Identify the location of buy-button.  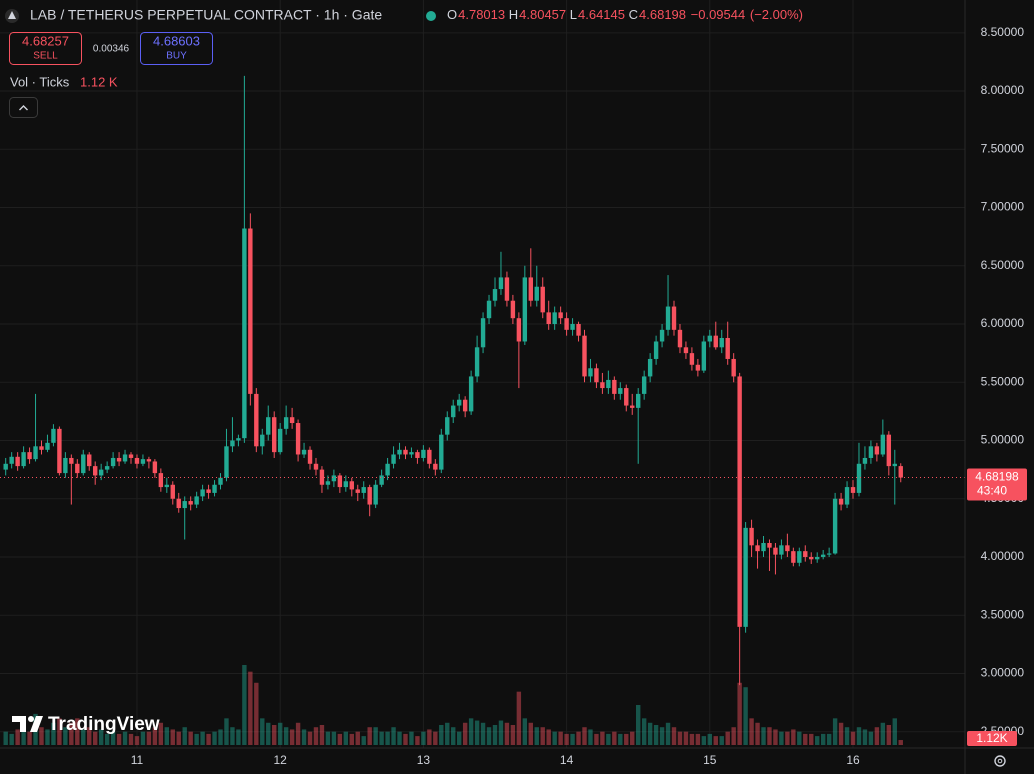
(176, 48).